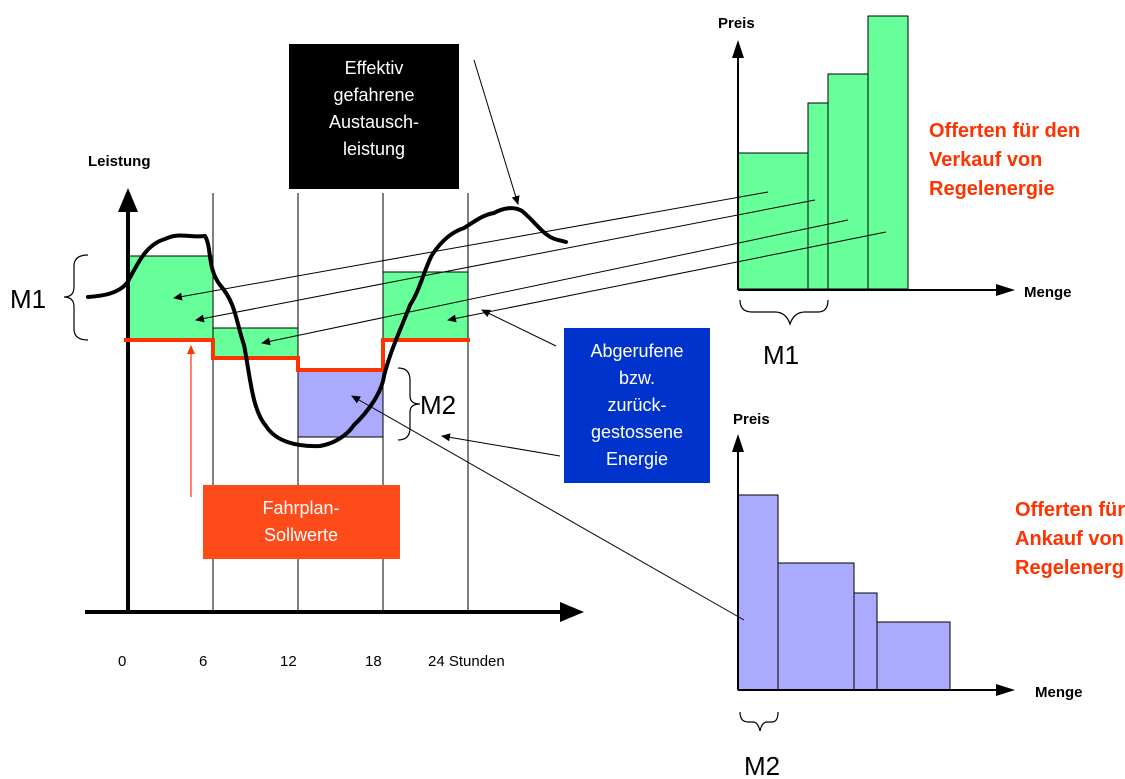 The width and height of the screenshot is (1125, 779). Describe the element at coordinates (548, 508) in the screenshot. I see `arrow-buy-to-block` at that location.